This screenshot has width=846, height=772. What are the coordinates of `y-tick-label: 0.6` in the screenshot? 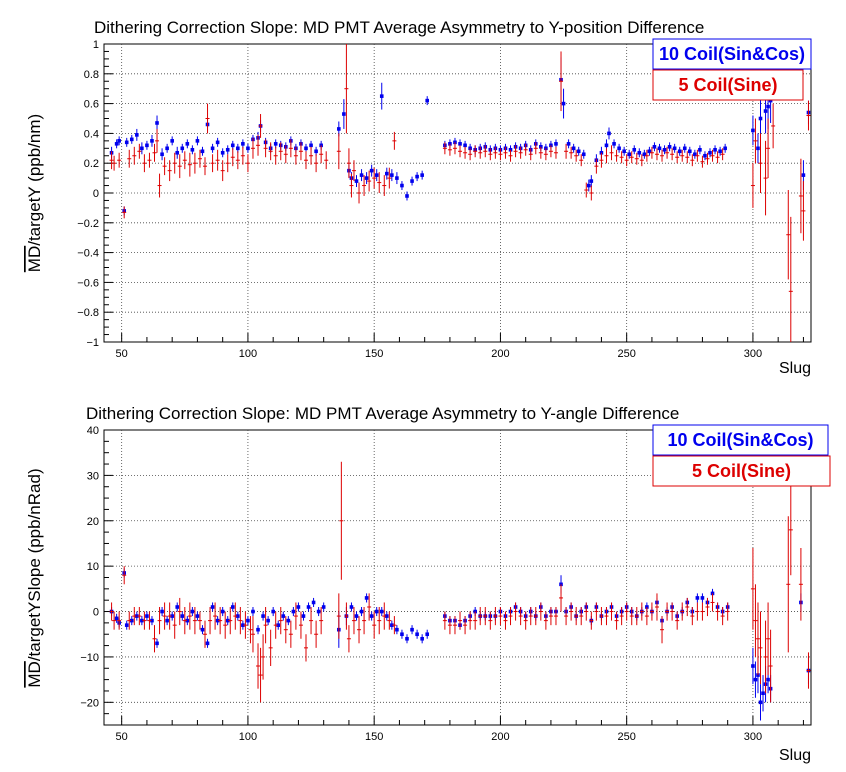 It's located at (91, 105).